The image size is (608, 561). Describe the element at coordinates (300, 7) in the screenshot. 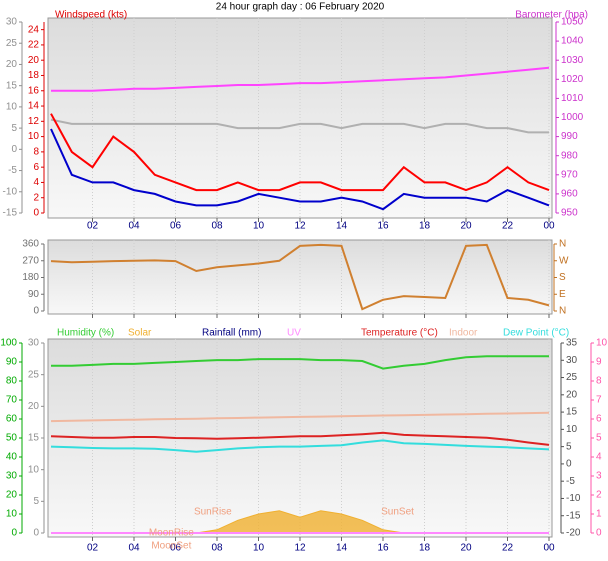

I see `chart-title: 24 hour graph day : 06 February 2020` at that location.